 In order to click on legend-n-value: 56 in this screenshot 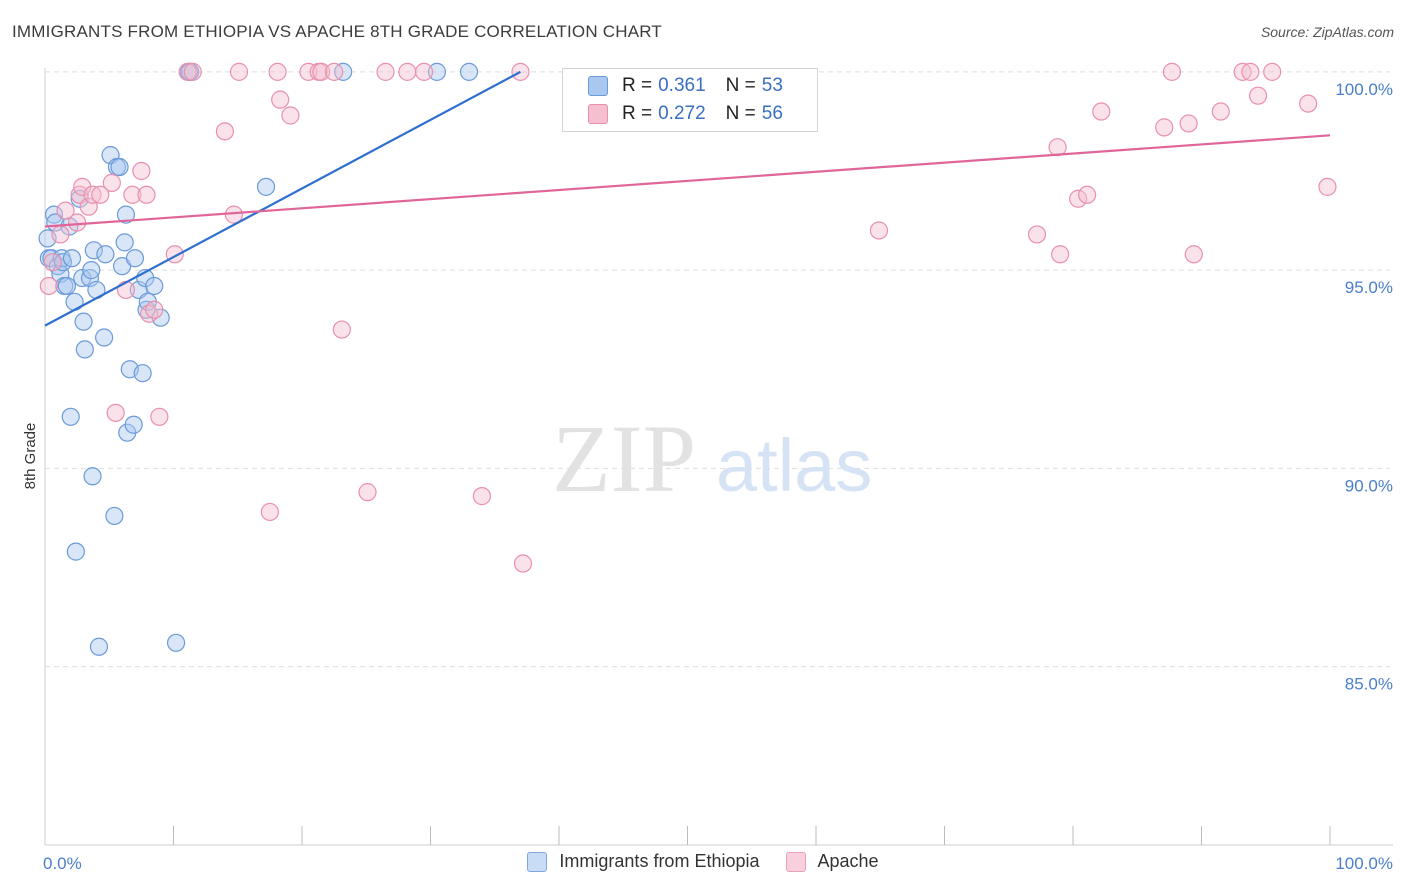, I will do `click(772, 113)`.